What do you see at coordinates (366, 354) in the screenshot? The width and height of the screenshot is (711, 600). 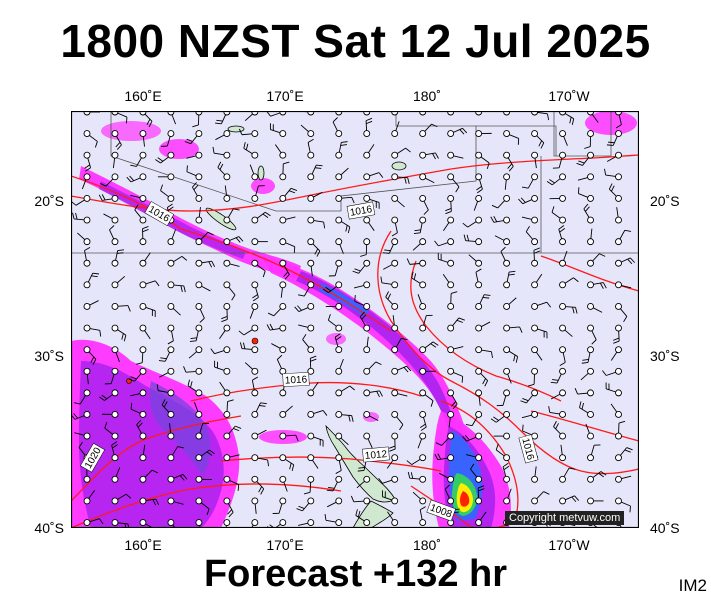 I see `rain-band-central` at bounding box center [366, 354].